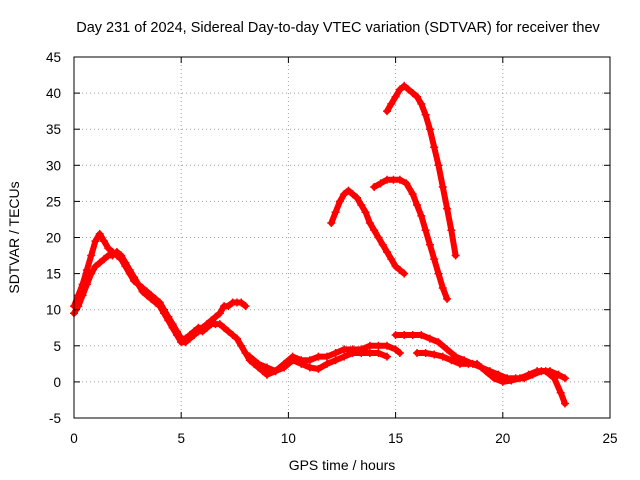  Describe the element at coordinates (609, 438) in the screenshot. I see `x-tick-label: 25` at that location.